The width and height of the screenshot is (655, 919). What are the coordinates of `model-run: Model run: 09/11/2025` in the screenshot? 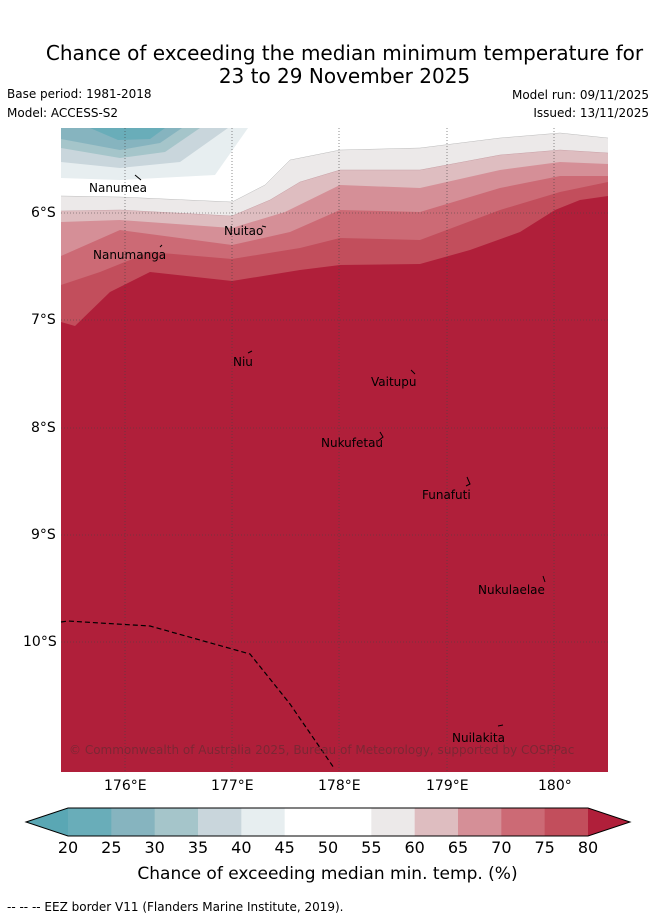 It's located at (580, 95).